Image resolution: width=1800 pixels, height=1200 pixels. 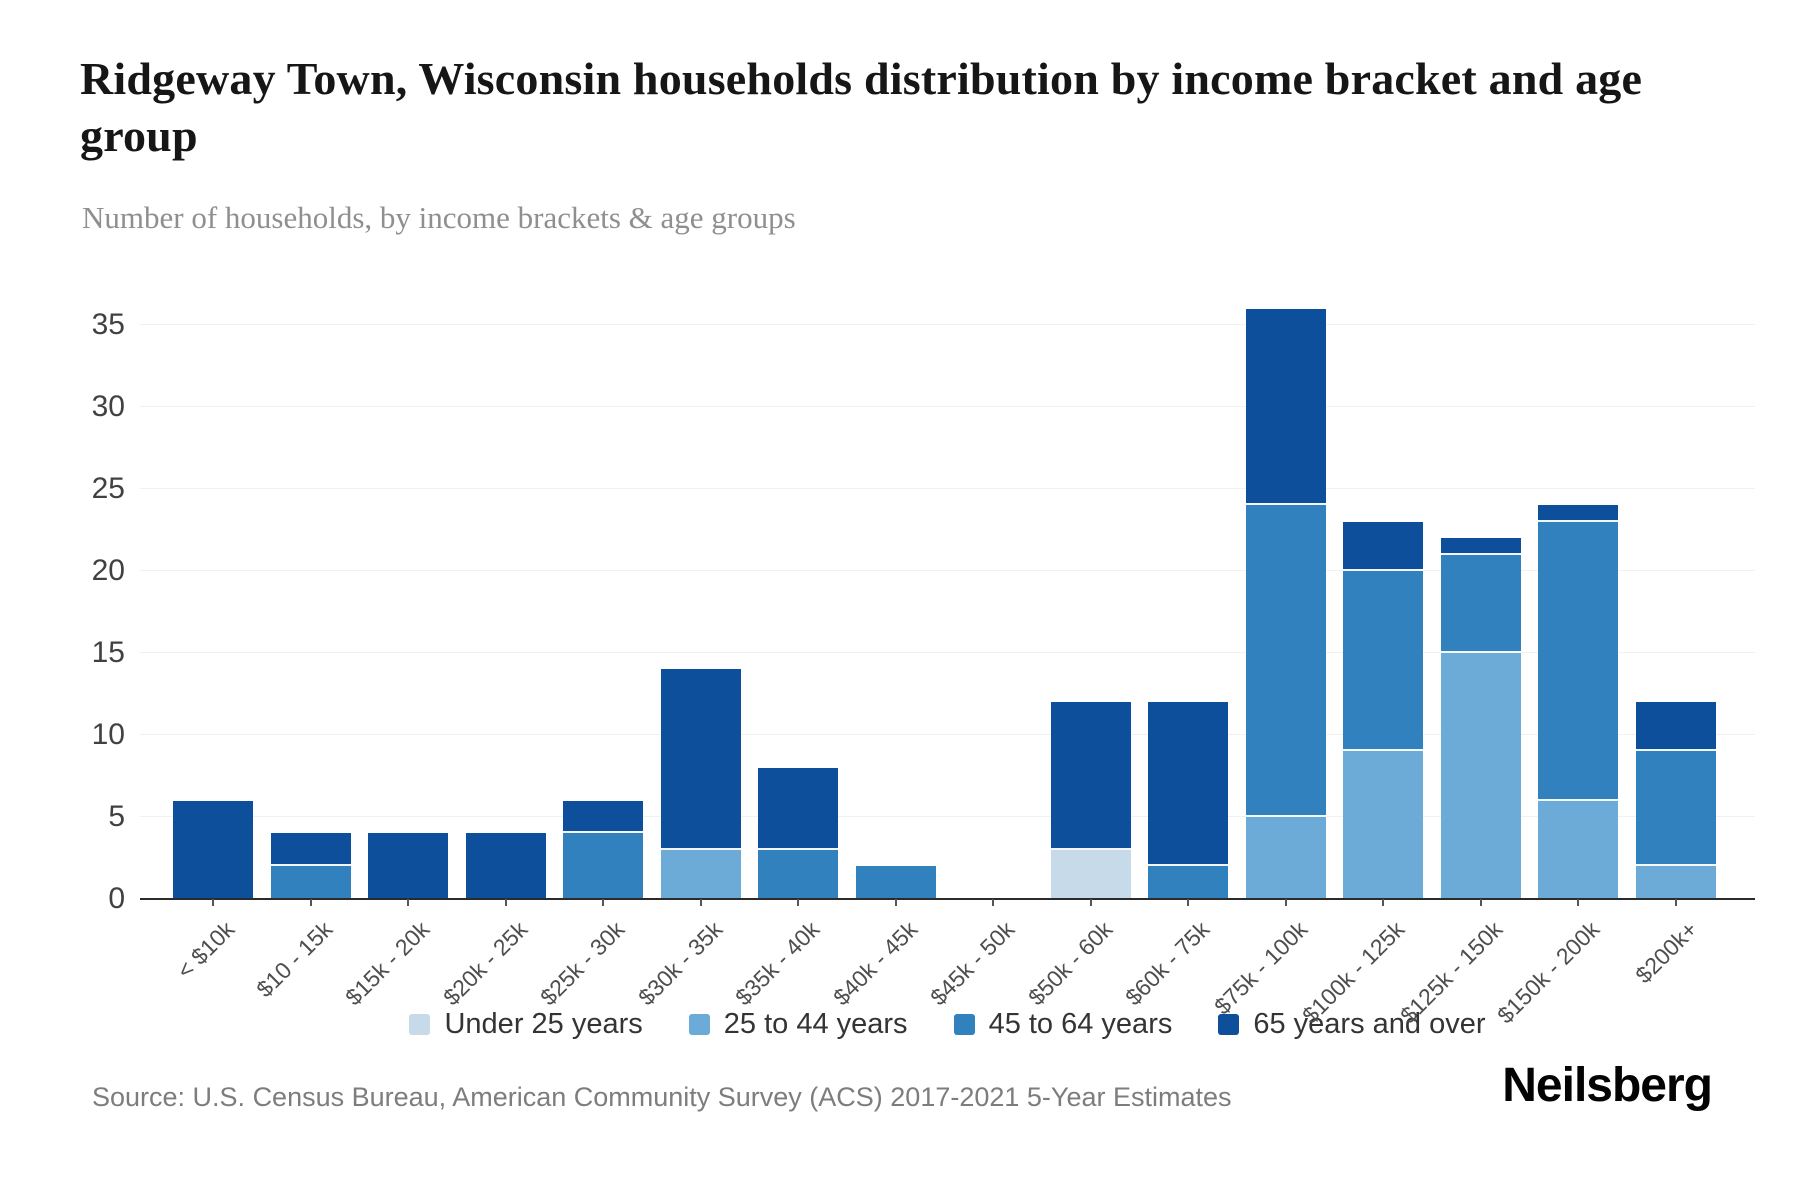 I want to click on y-axis-tick-label-30: 30, so click(x=108, y=406).